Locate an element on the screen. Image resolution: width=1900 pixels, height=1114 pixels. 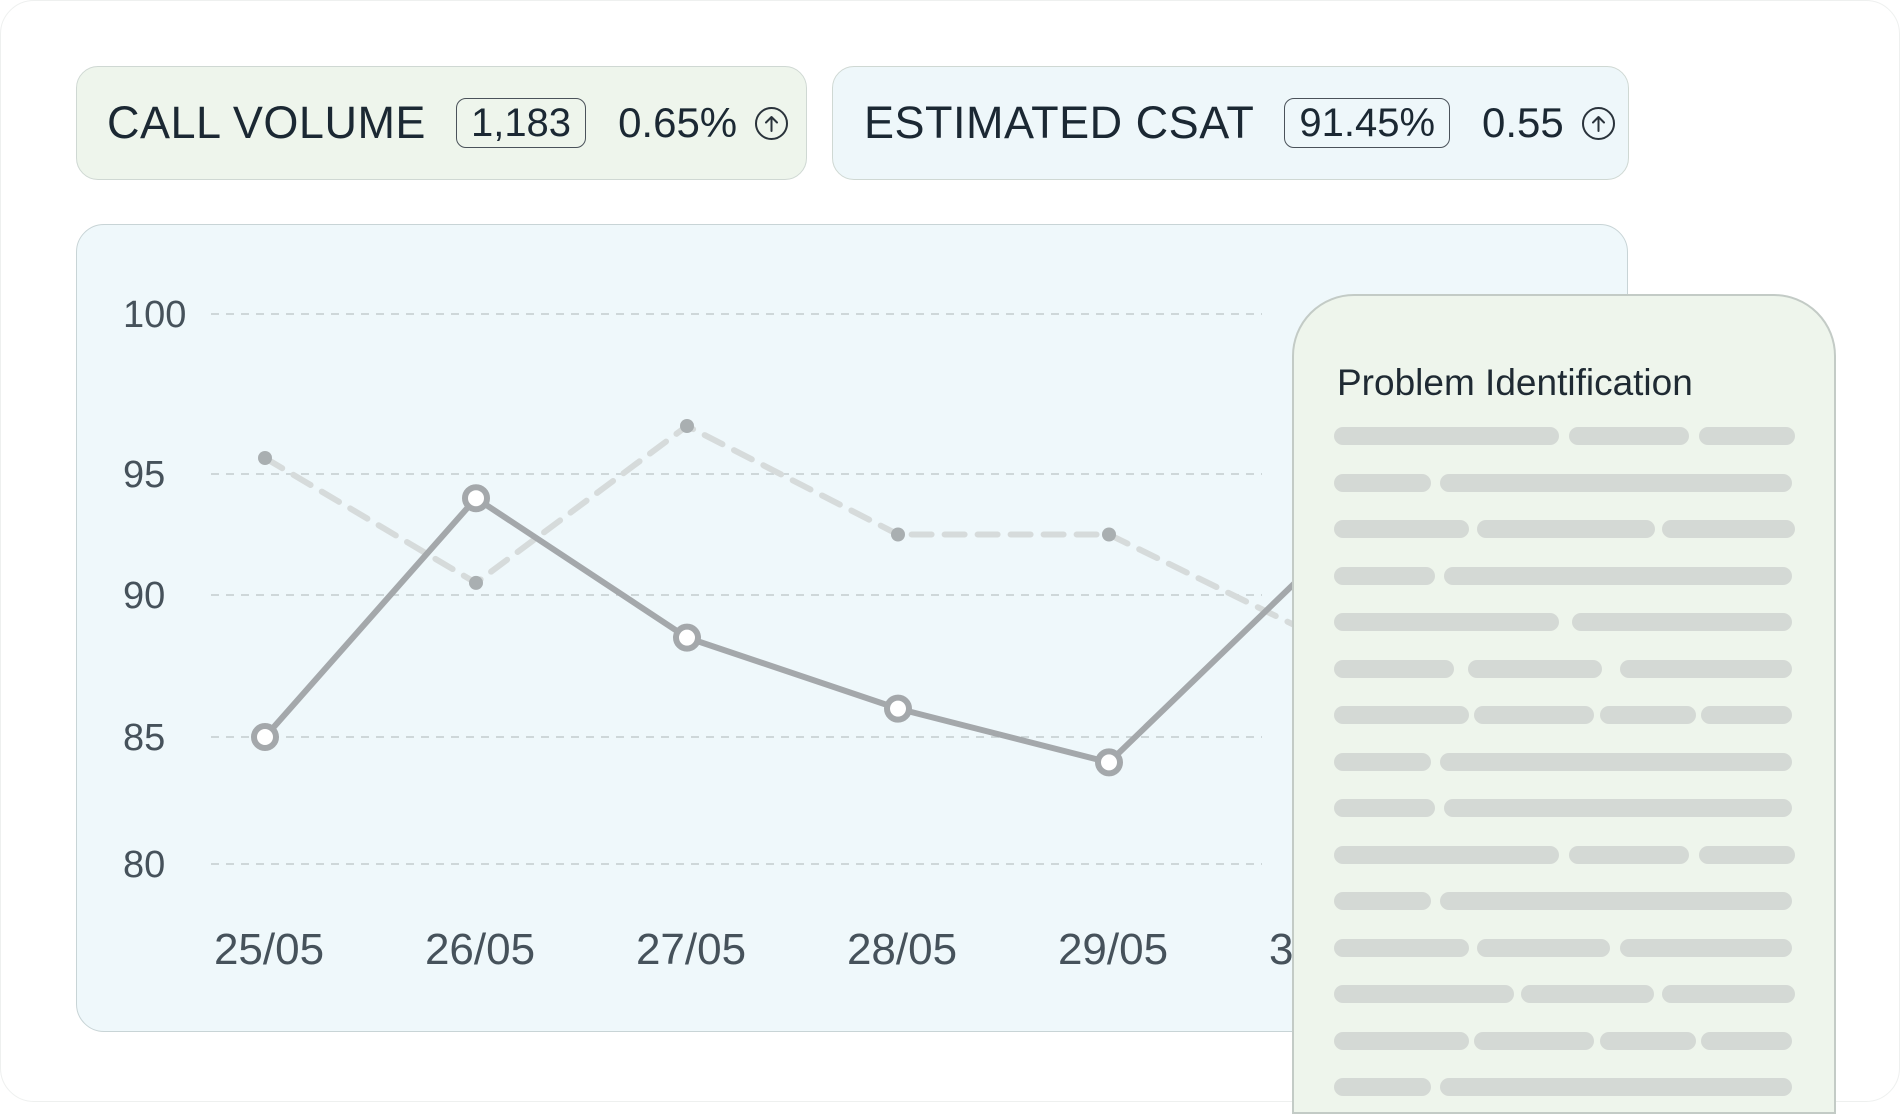
y-tick-label: 80 is located at coordinates (144, 865).